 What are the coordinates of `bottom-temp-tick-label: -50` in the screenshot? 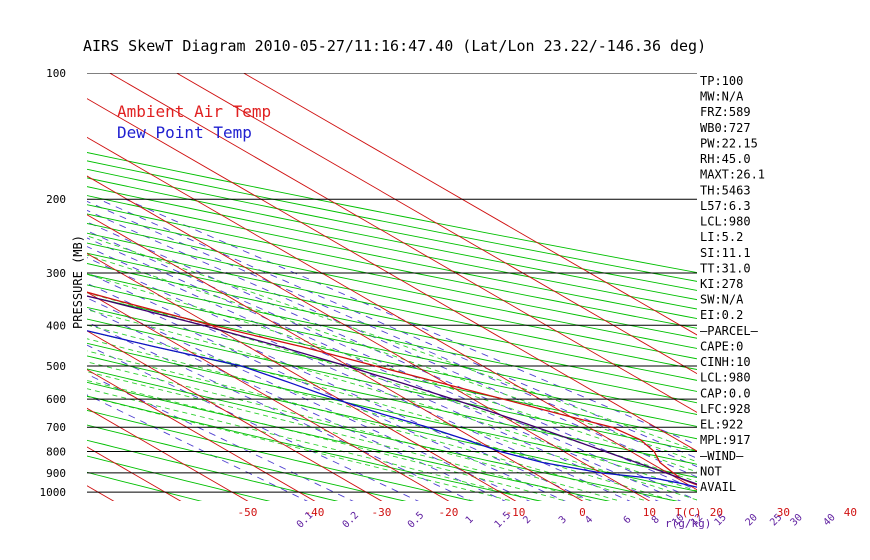 It's located at (247, 512).